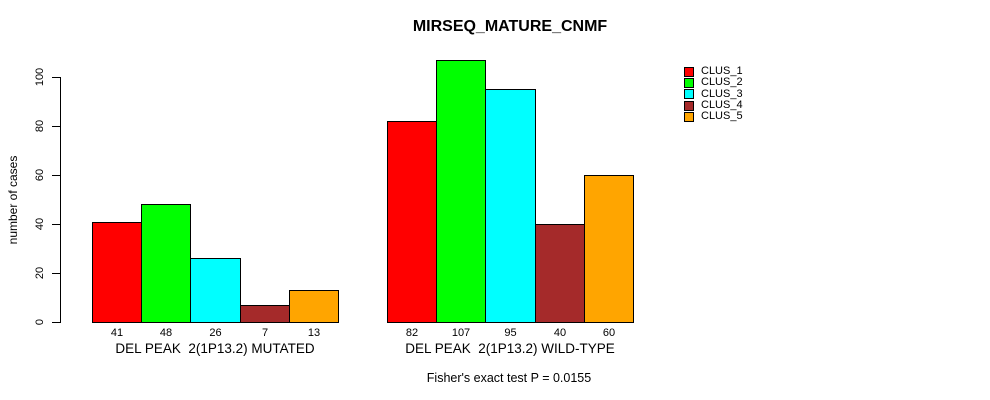 This screenshot has height=400, width=990. I want to click on legend-row: CLUS_1, so click(713, 71).